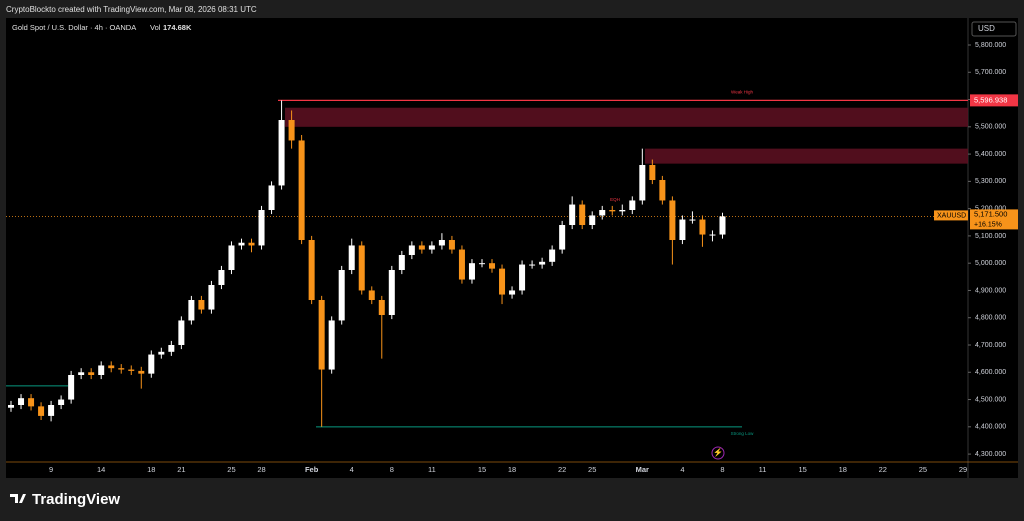  What do you see at coordinates (615, 199) in the screenshot?
I see `eqh-label: EQH` at bounding box center [615, 199].